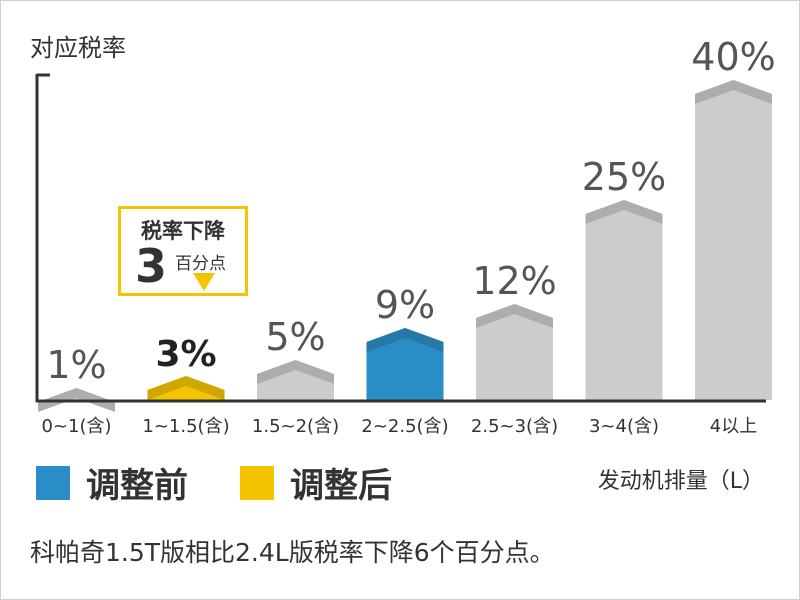 The width and height of the screenshot is (800, 600). I want to click on data-label: 40%, so click(733, 57).